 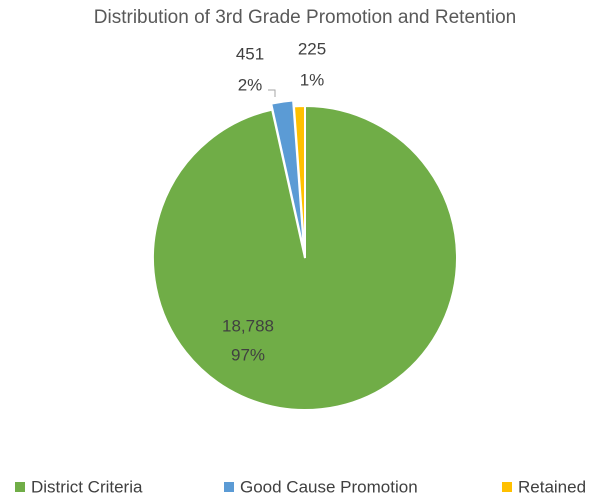 What do you see at coordinates (248, 354) in the screenshot?
I see `percent-label: 97%` at bounding box center [248, 354].